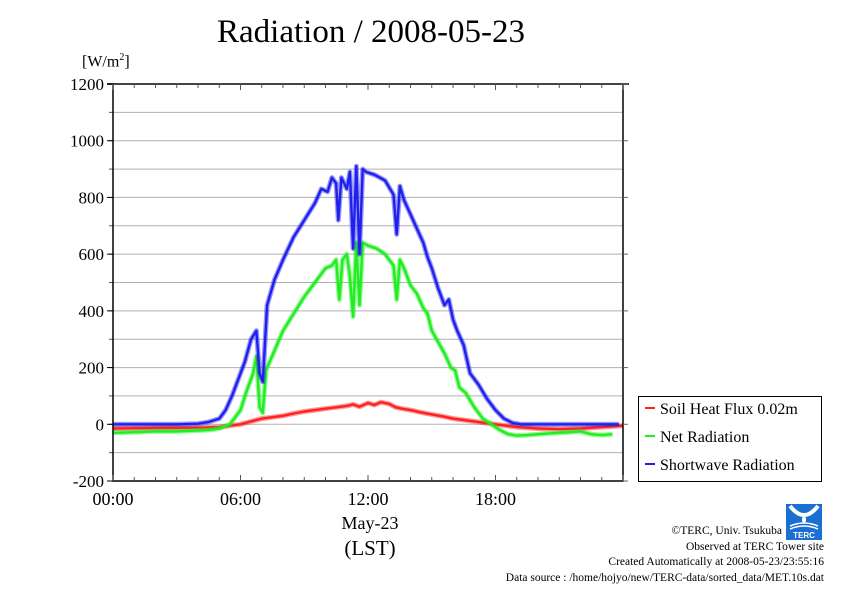 This screenshot has width=842, height=595. What do you see at coordinates (729, 409) in the screenshot?
I see `legend-label: Soil Heat Flux 0.02m` at bounding box center [729, 409].